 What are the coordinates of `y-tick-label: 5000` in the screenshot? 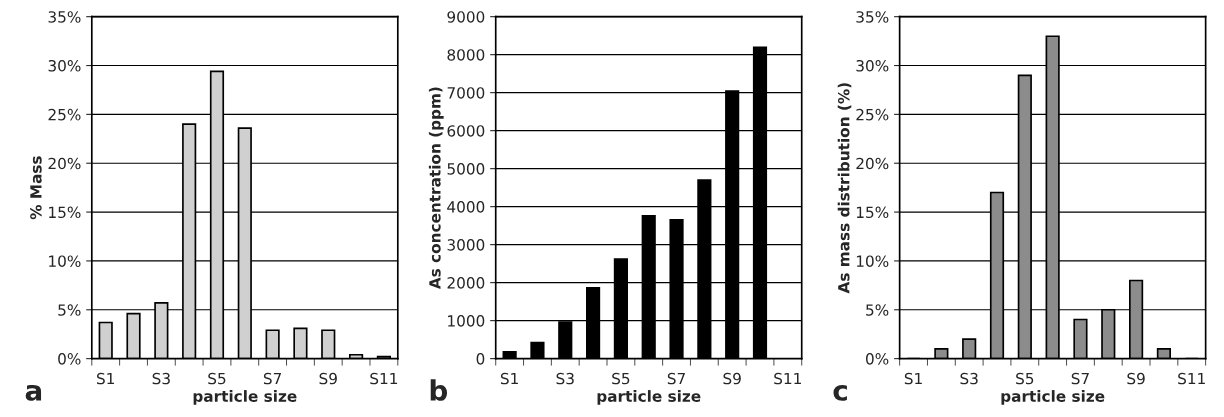 It's located at (466, 169).